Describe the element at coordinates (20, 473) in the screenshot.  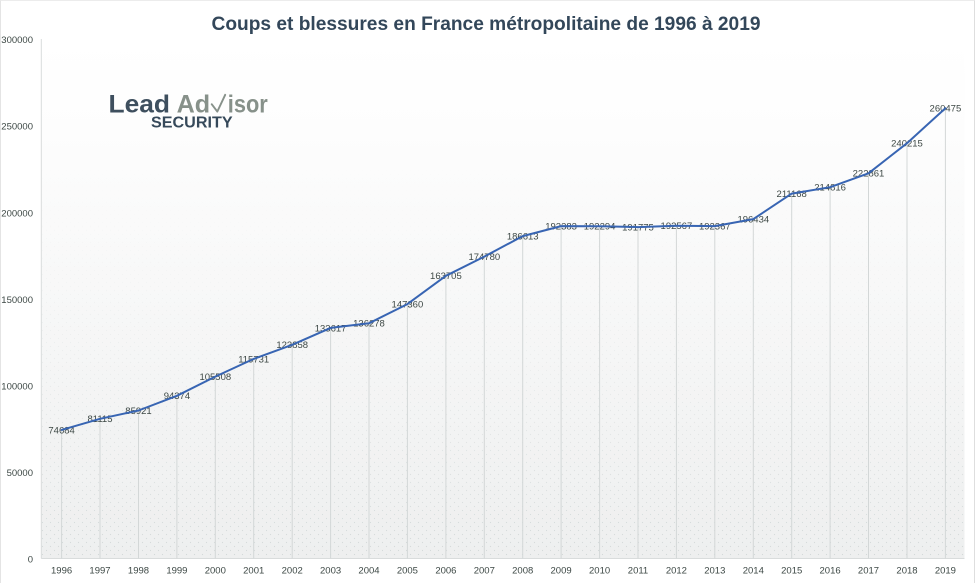
I see `svg-text: 50000` at that location.